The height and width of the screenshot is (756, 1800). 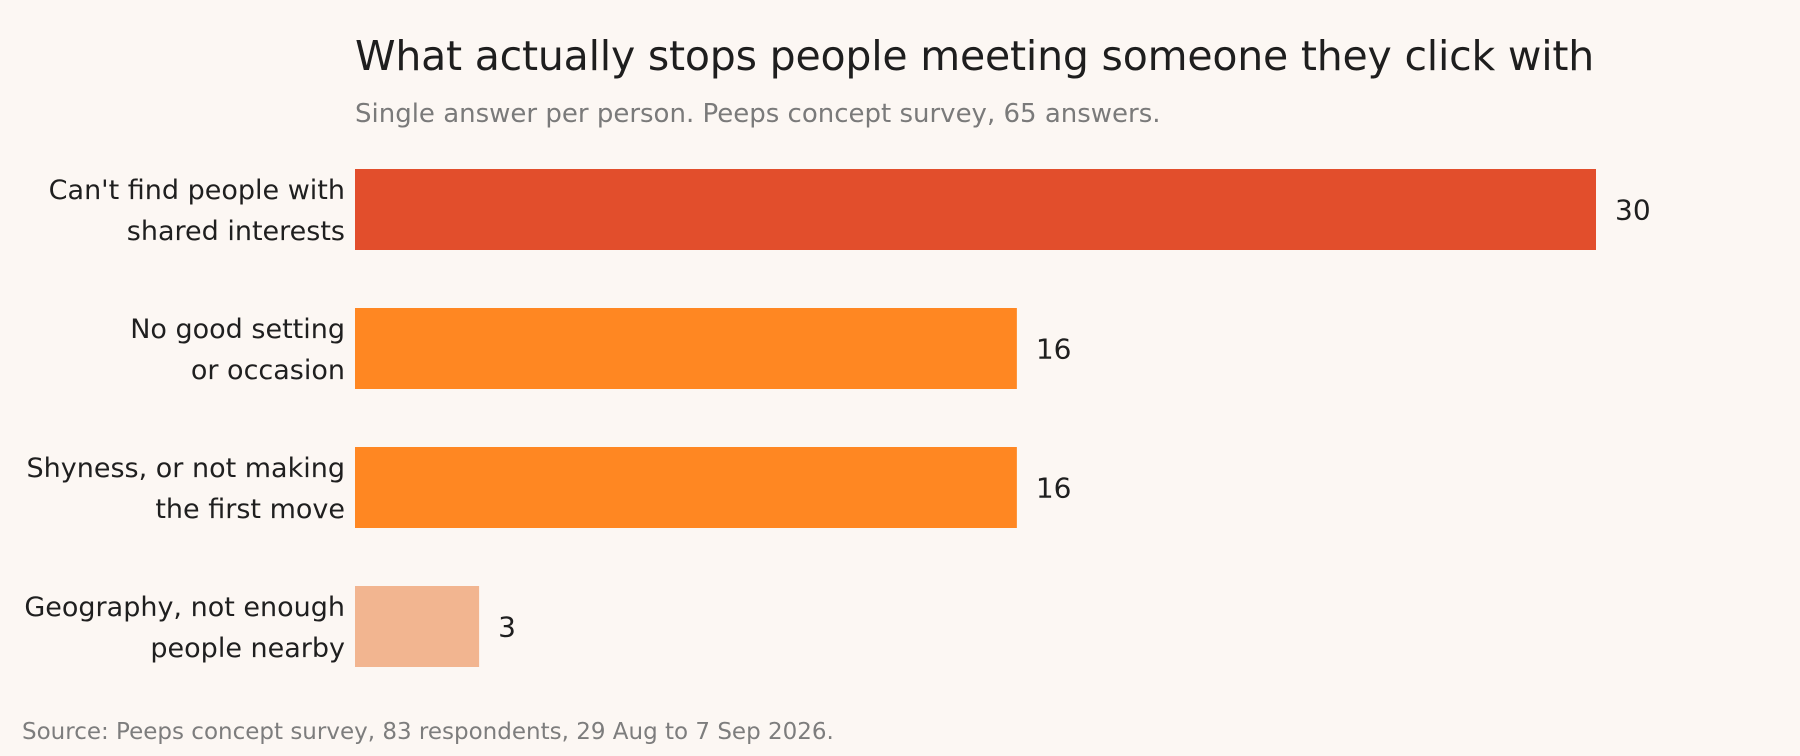 What do you see at coordinates (236, 231) in the screenshot?
I see `category-label: shared interests` at bounding box center [236, 231].